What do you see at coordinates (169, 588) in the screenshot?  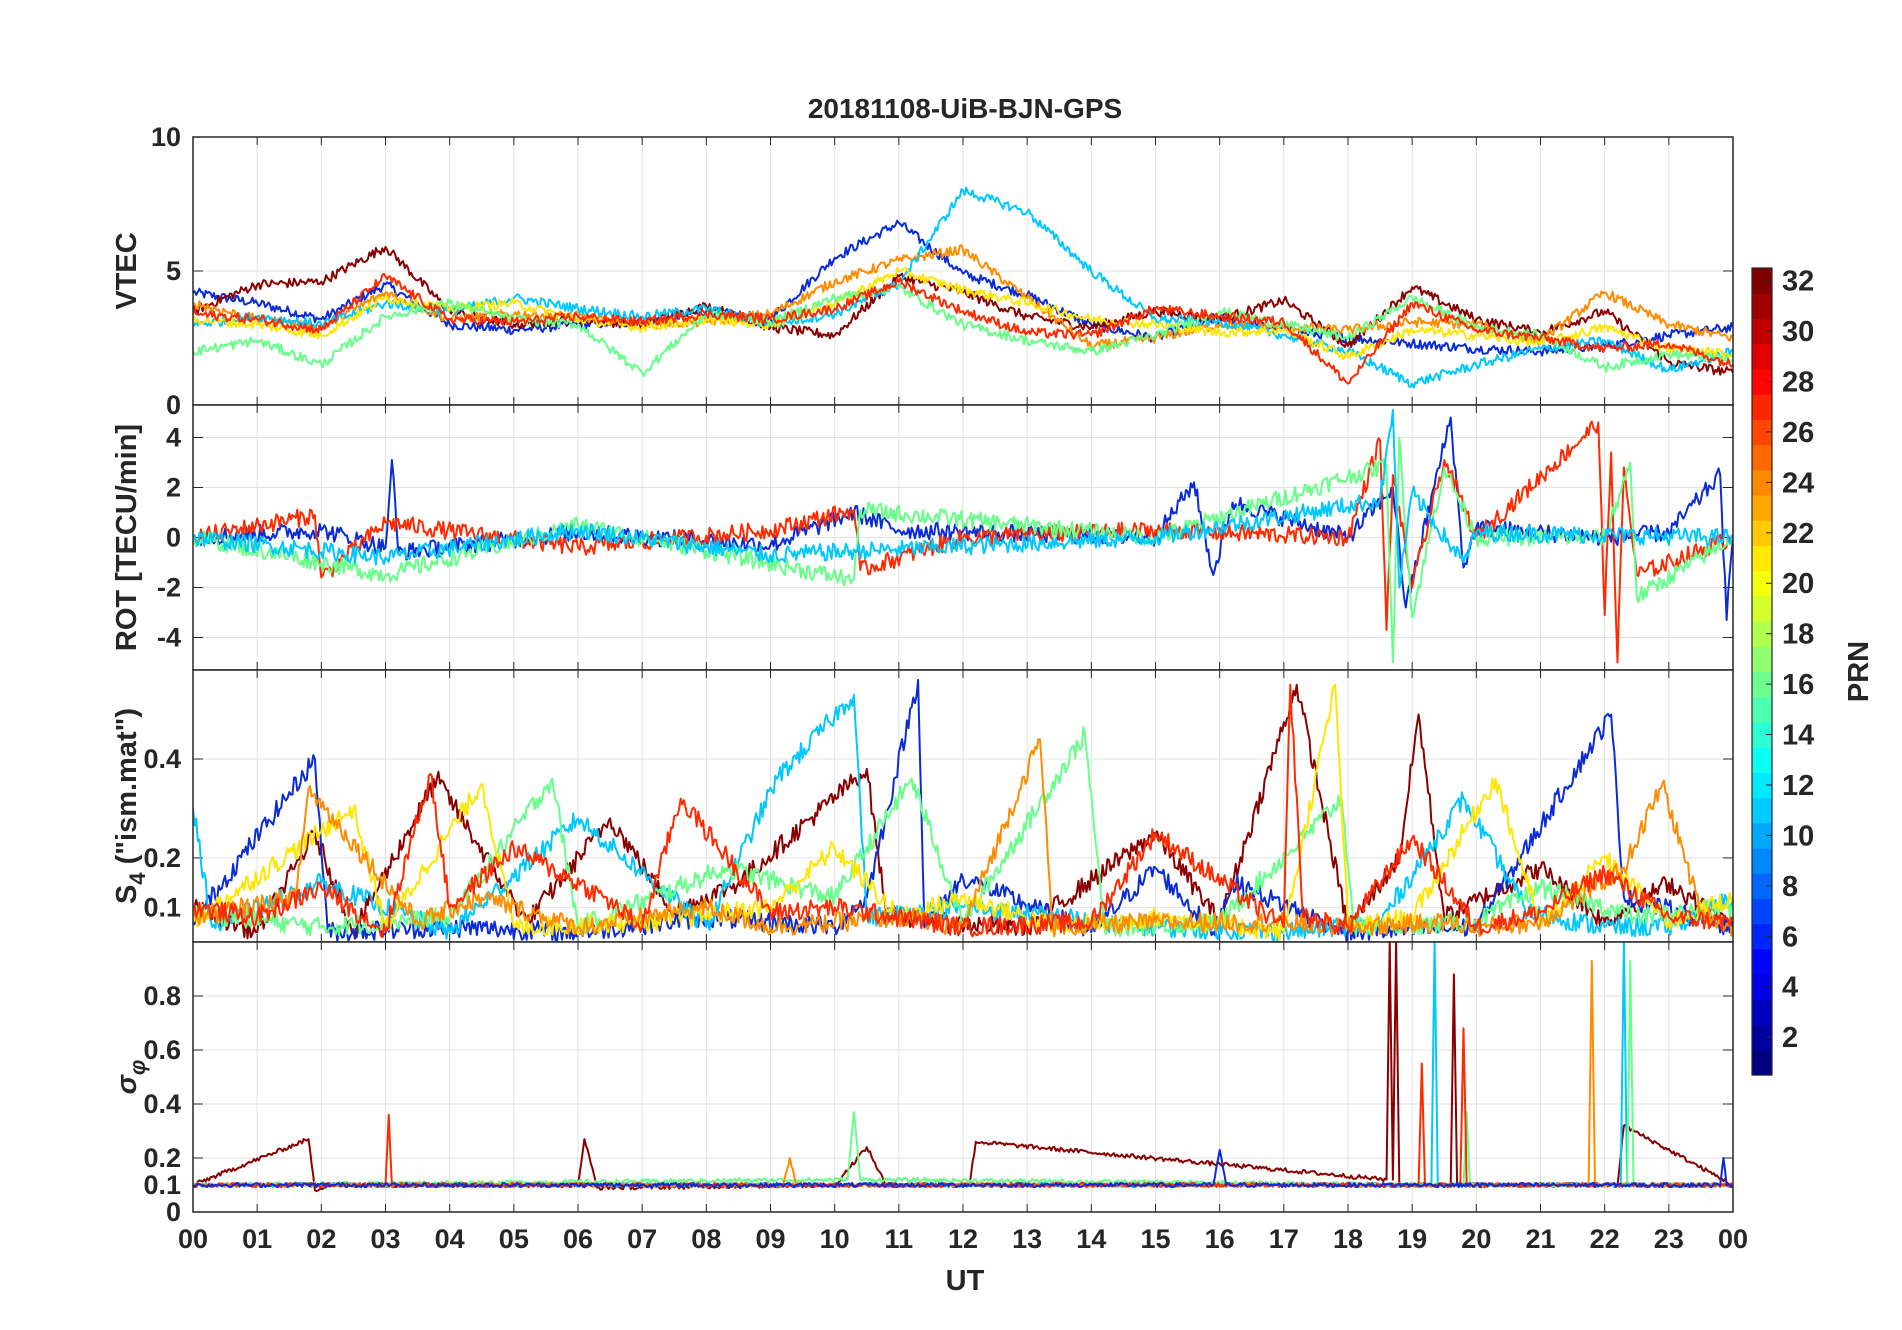 I see `y-tick-label: -2` at bounding box center [169, 588].